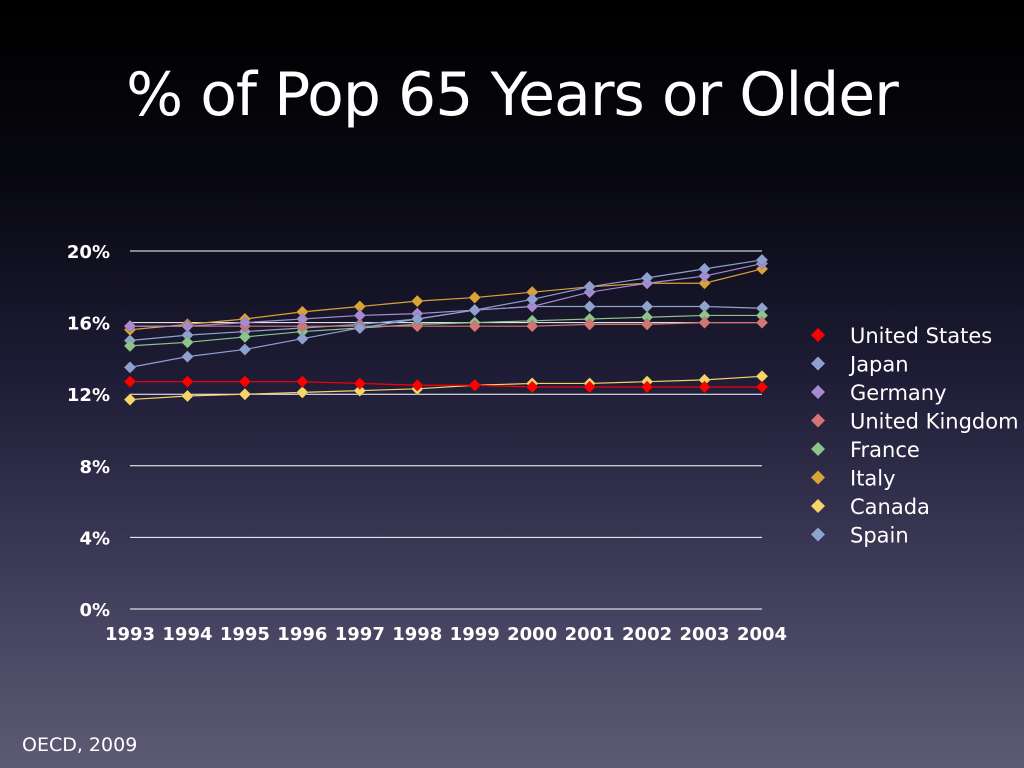  I want to click on legend-item: Spain, so click(860, 536).